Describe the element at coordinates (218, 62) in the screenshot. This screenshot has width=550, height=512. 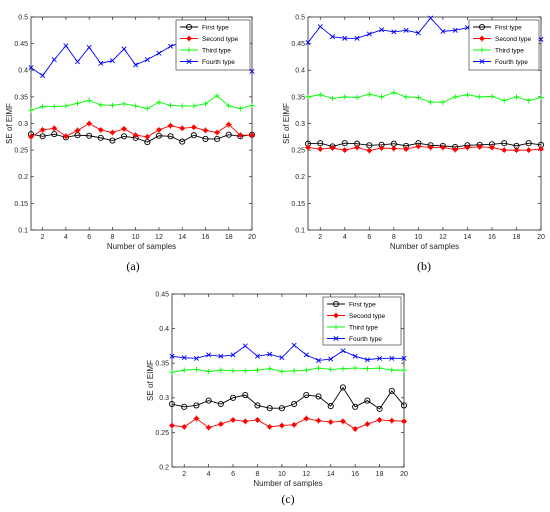
I see `legend-entry: Fourth type` at that location.